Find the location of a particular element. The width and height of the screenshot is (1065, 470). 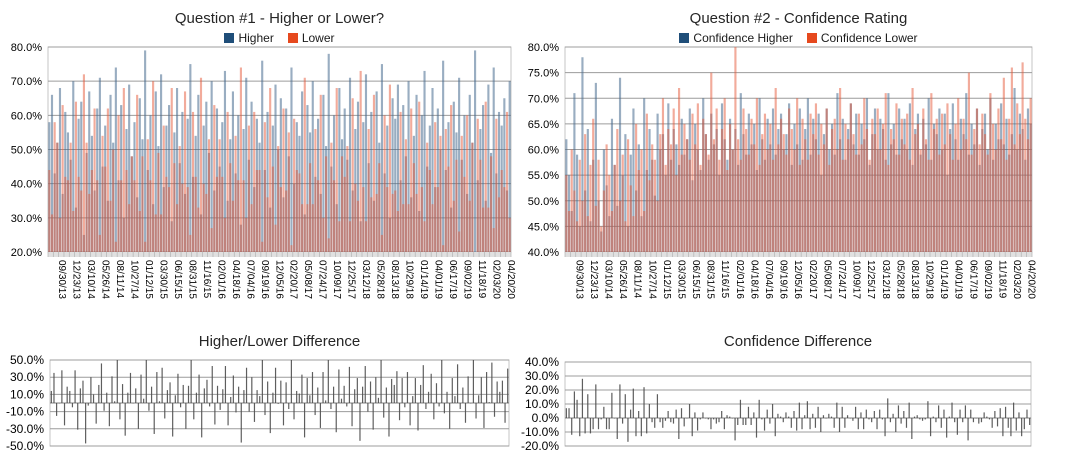

y-tick-label: 55.0% is located at coordinates (543, 176).